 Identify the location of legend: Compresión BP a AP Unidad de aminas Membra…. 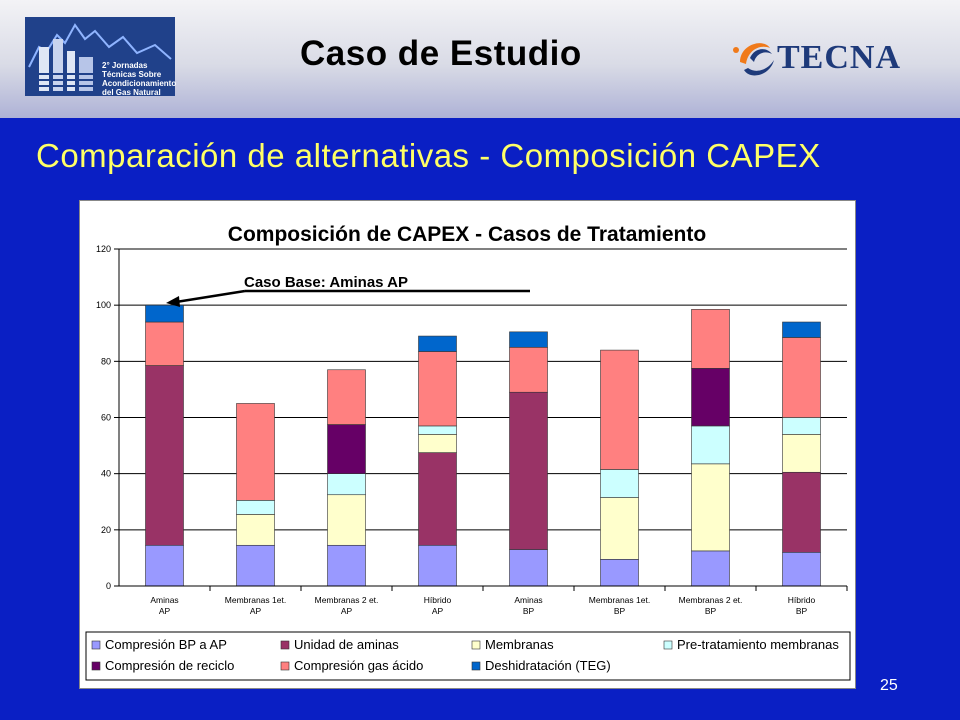
(468, 656).